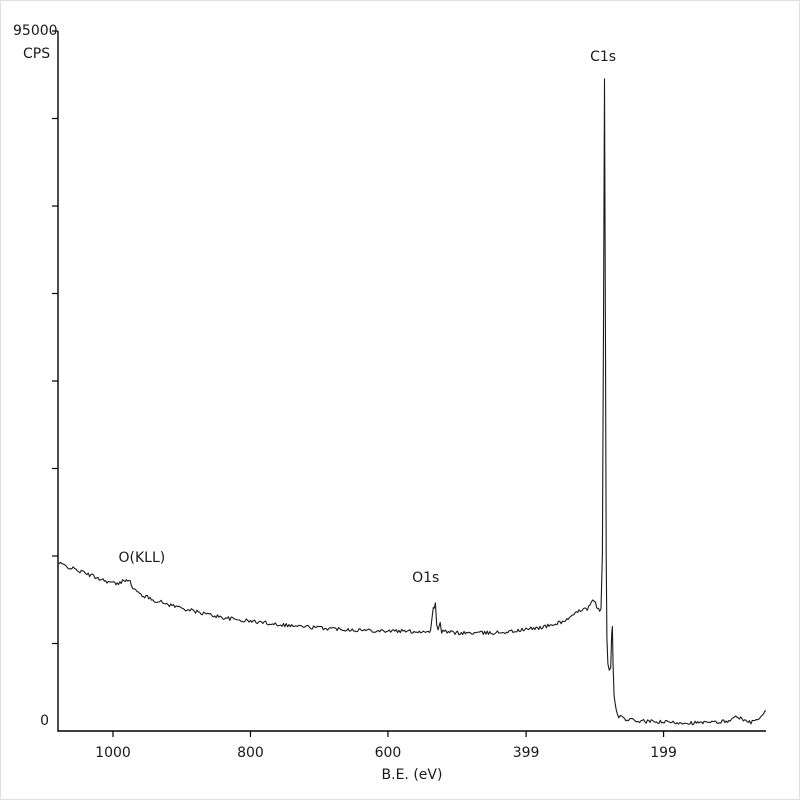 The image size is (800, 800). What do you see at coordinates (35, 31) in the screenshot?
I see `y-axis-max-label: 95000` at bounding box center [35, 31].